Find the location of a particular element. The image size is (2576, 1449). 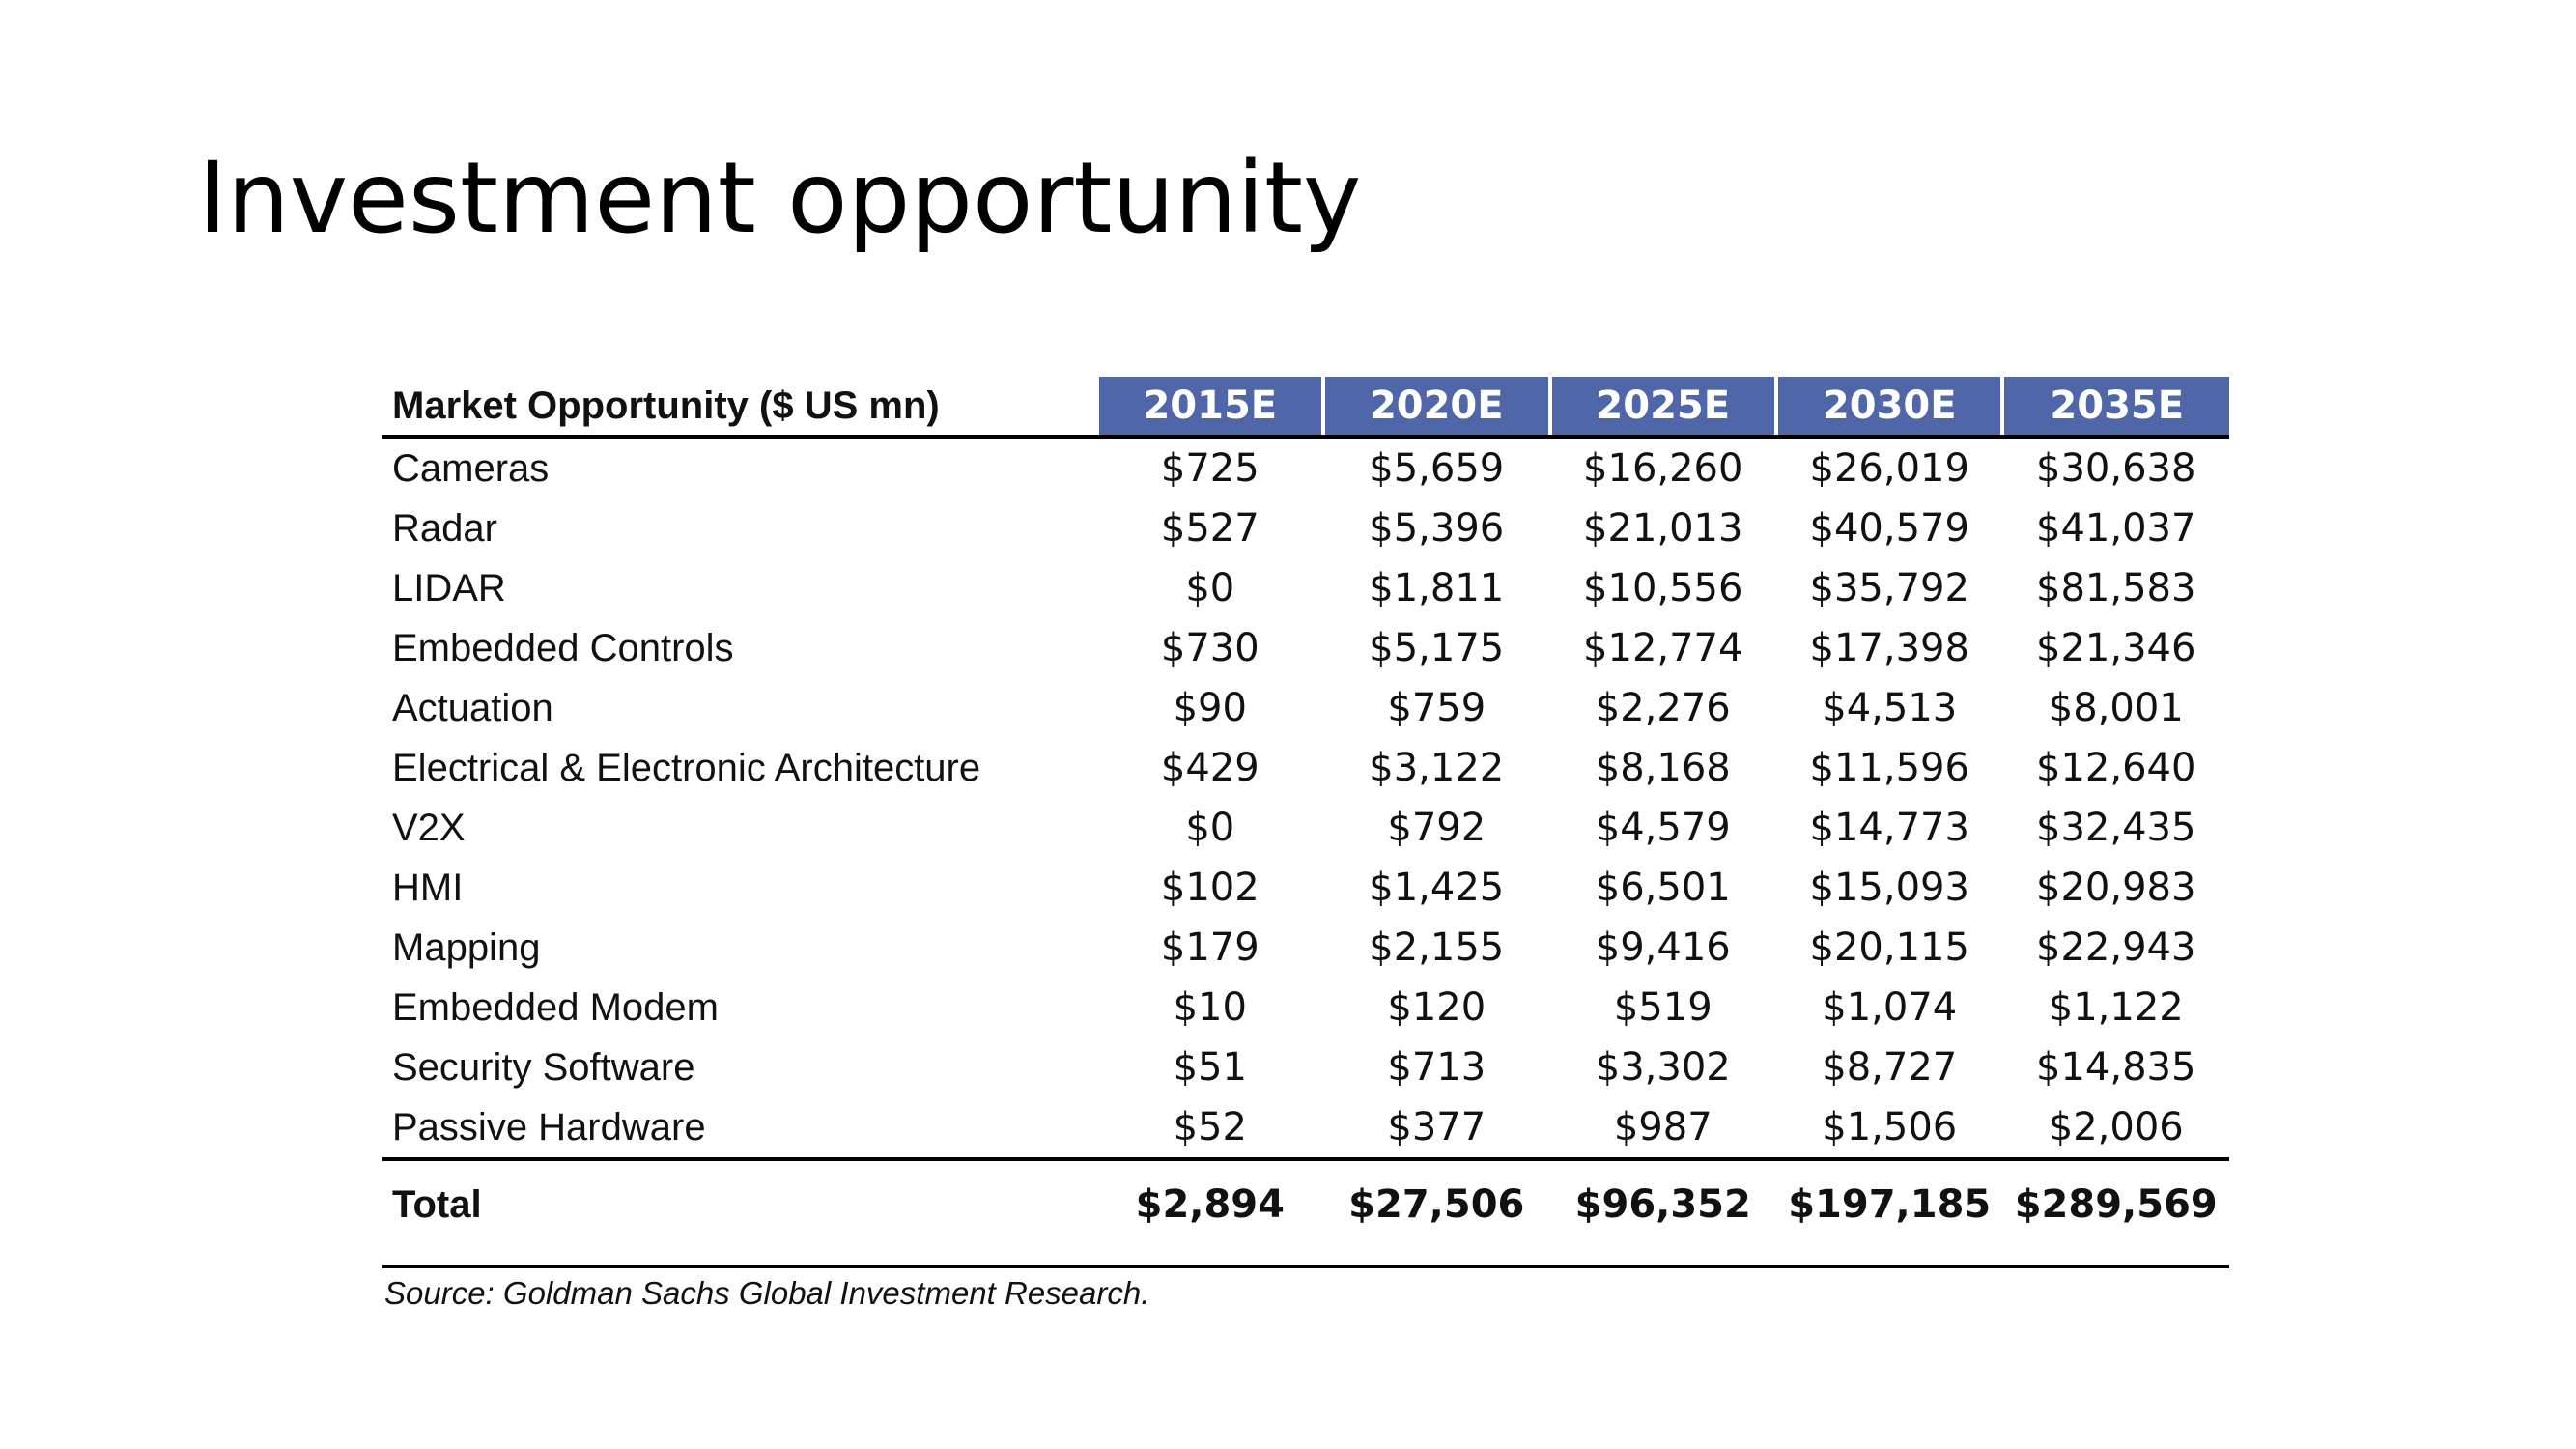

row-value: $10,556 is located at coordinates (1663, 588).